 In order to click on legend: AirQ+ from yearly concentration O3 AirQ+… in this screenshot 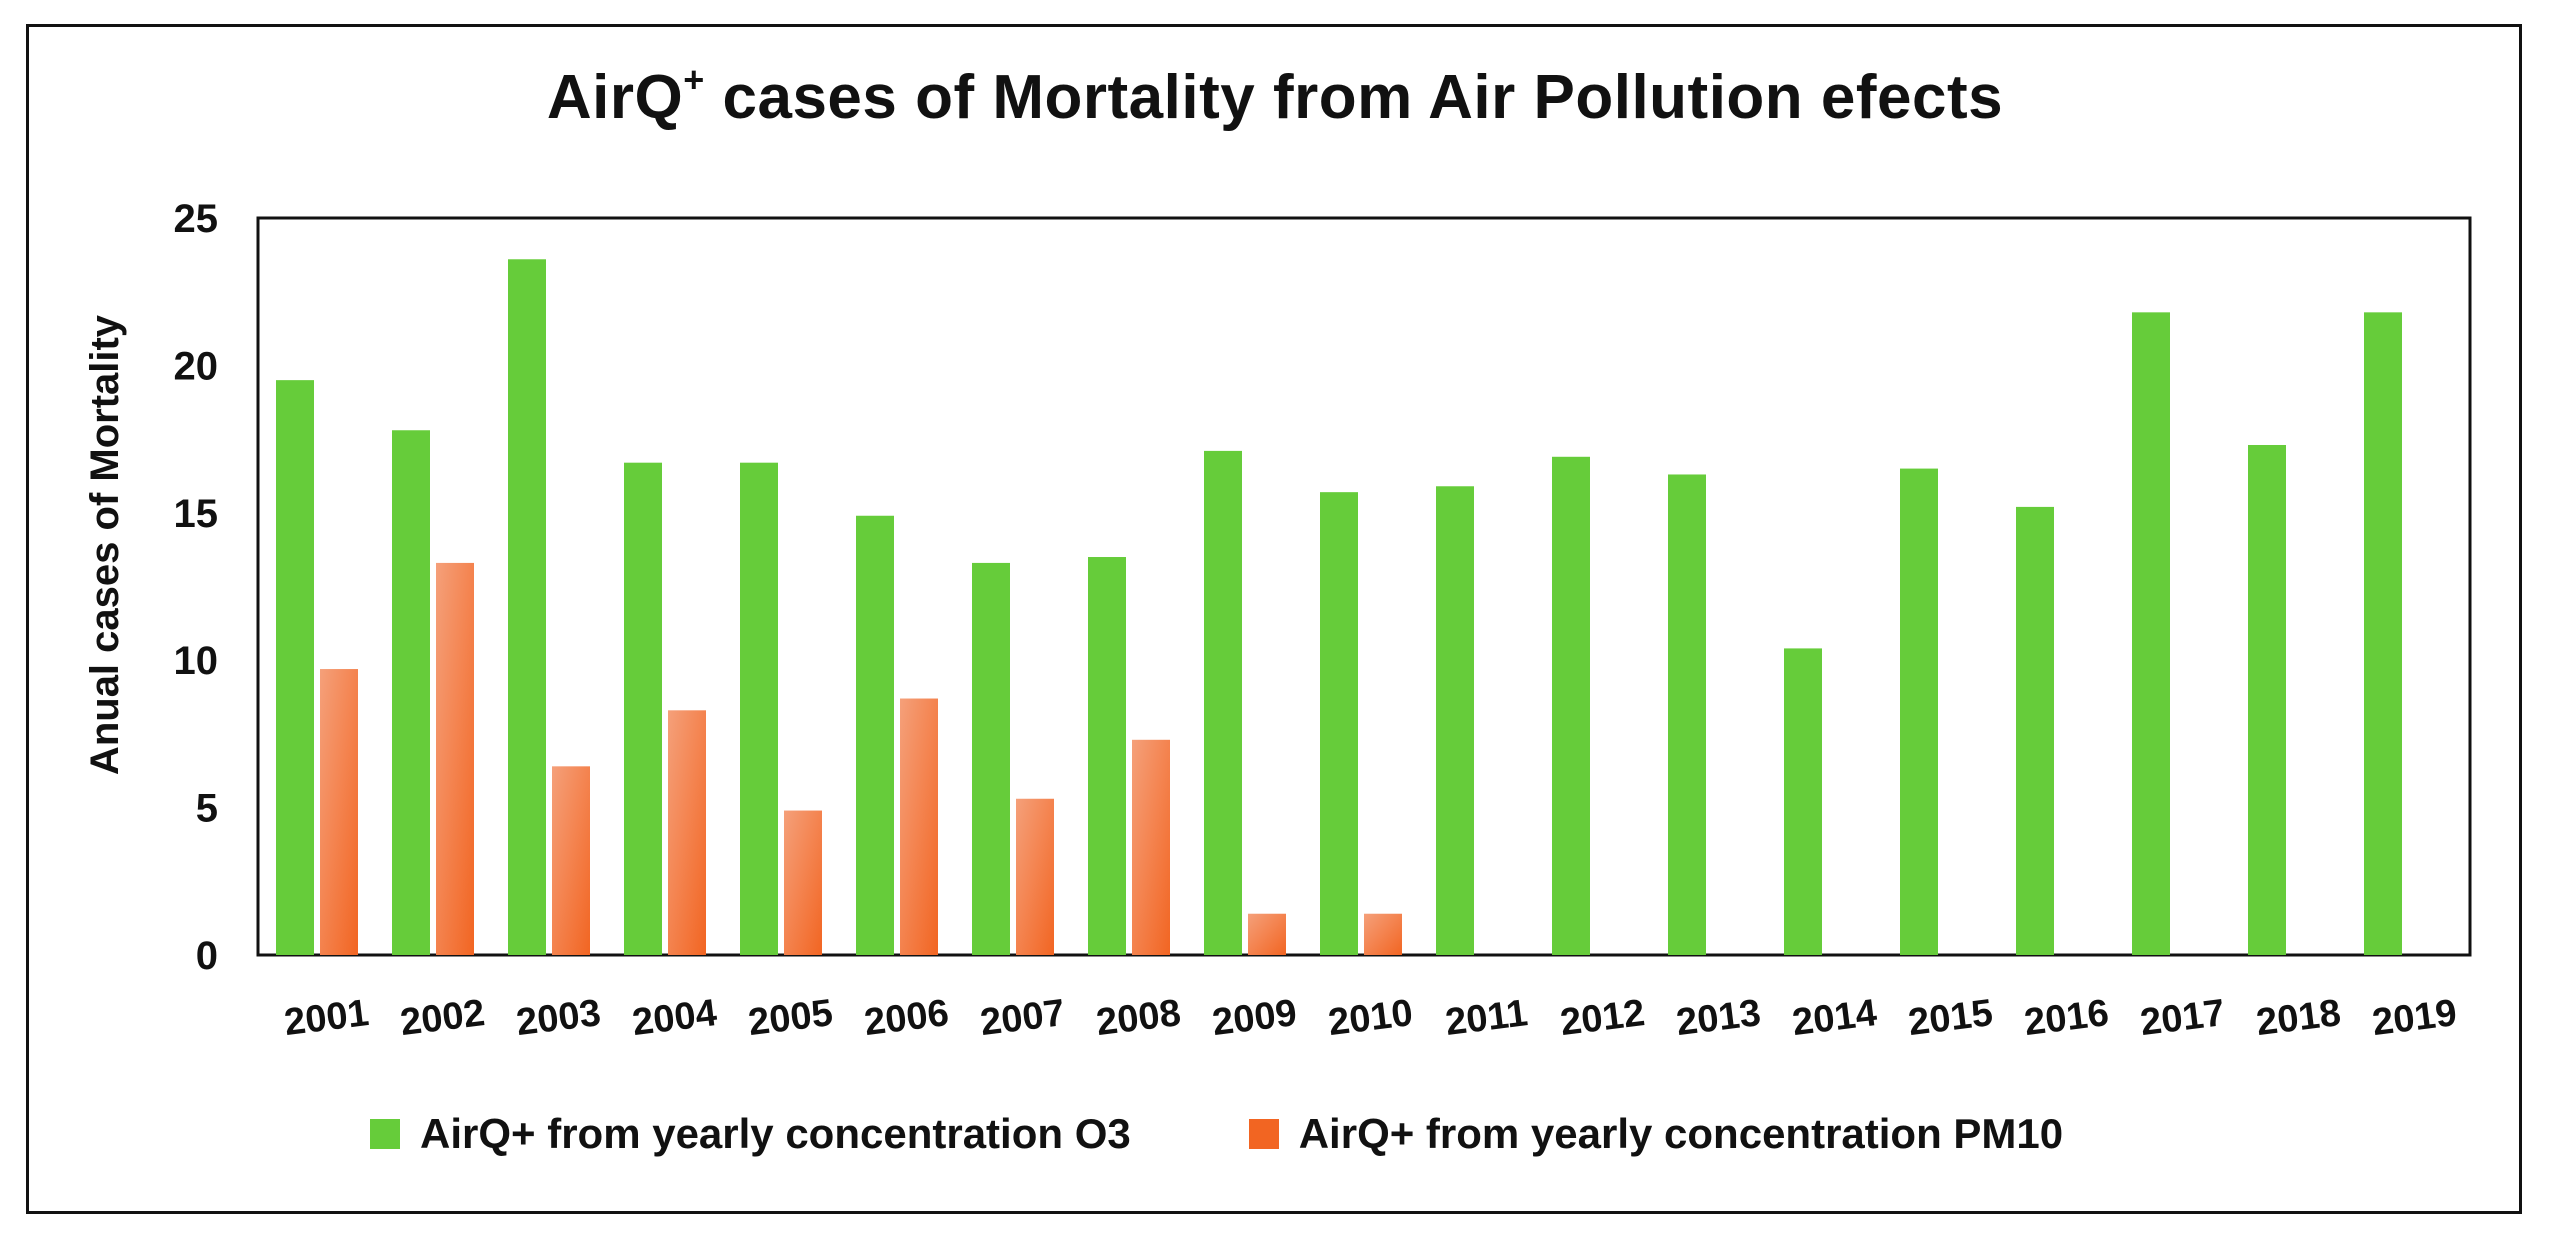, I will do `click(1275, 1134)`.